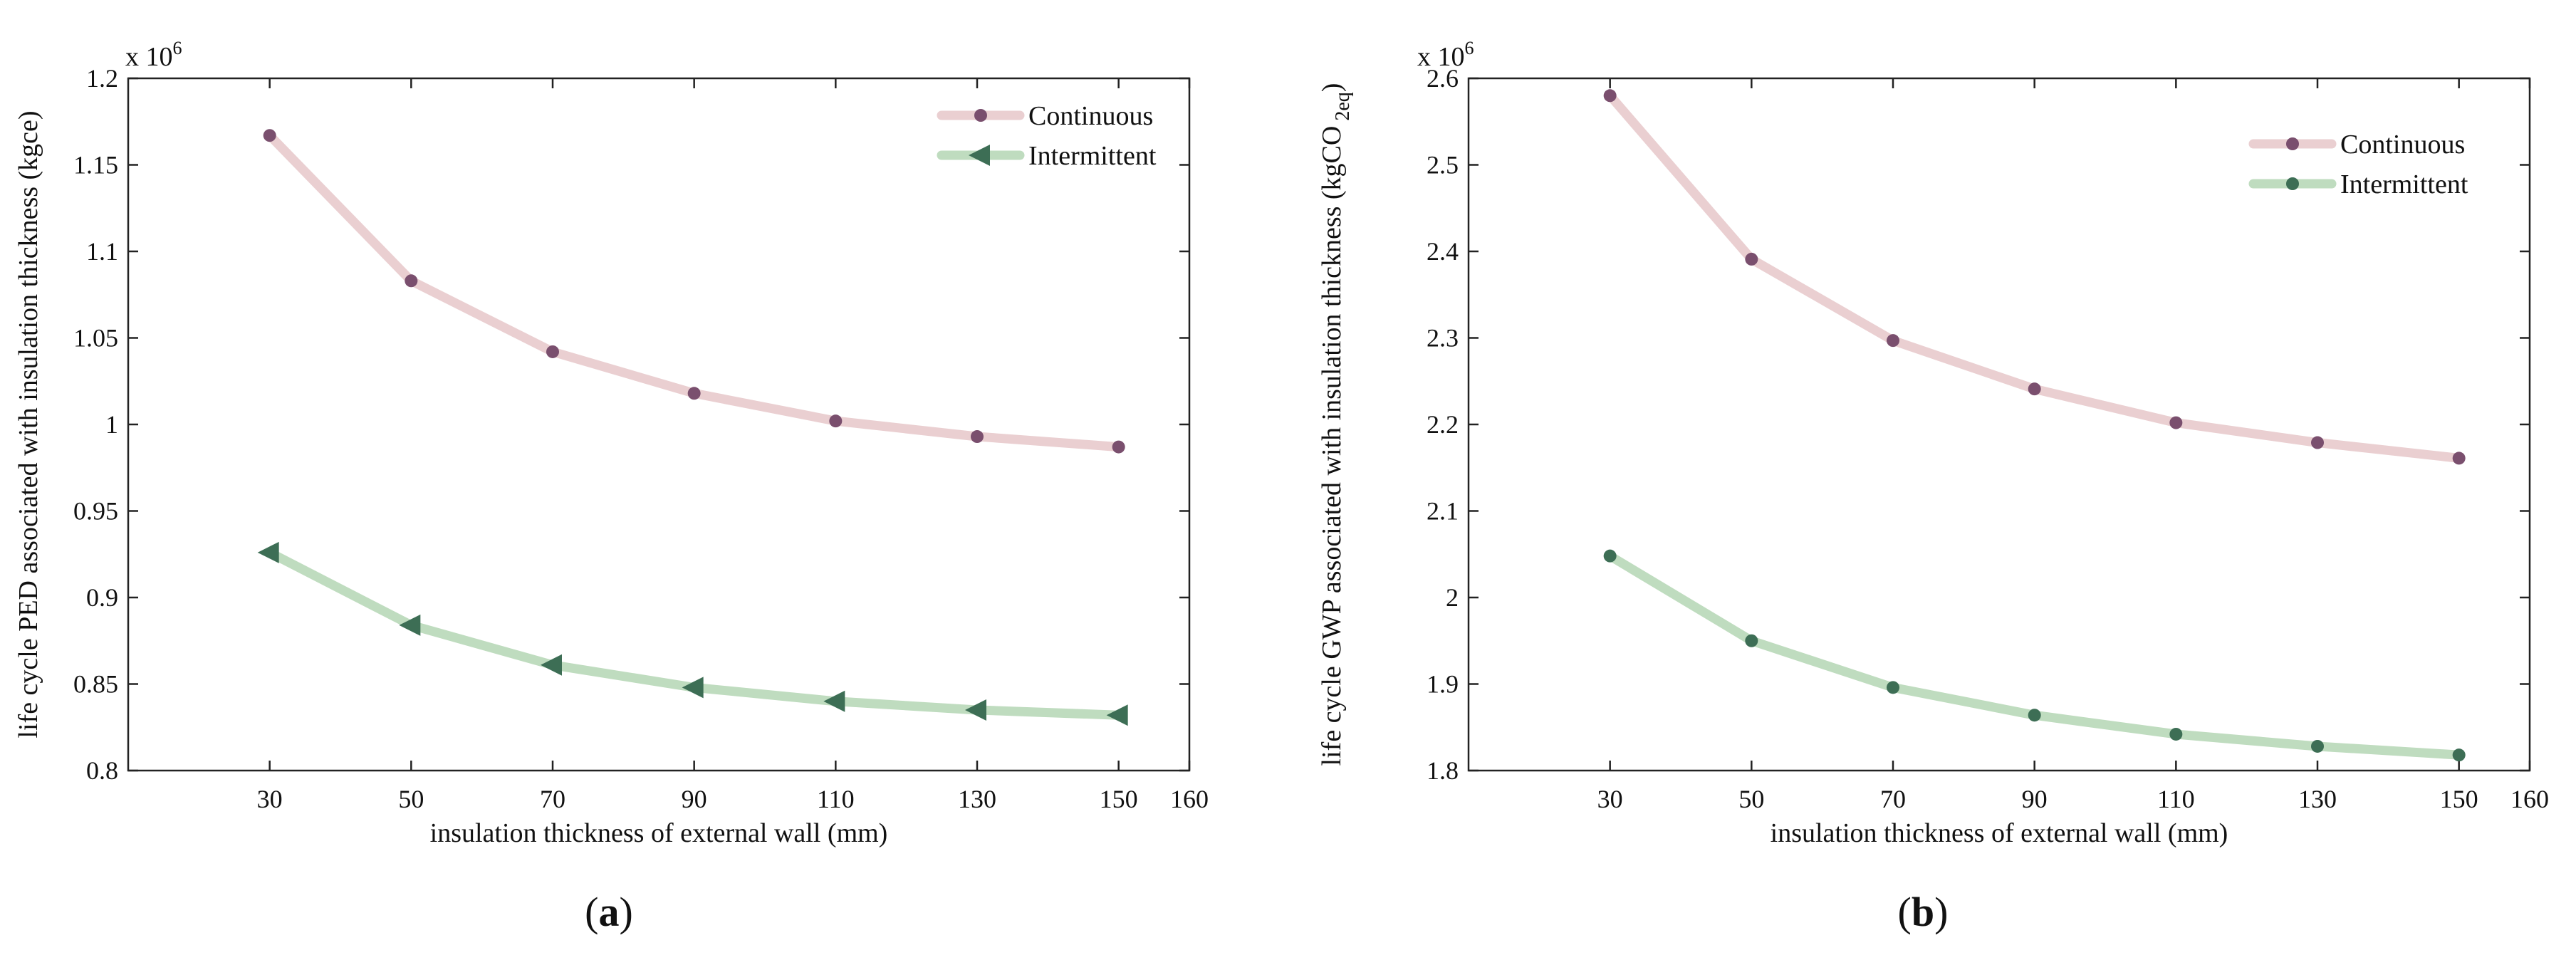 This screenshot has width=2576, height=955. I want to click on panel-caption: (a), so click(609, 912).